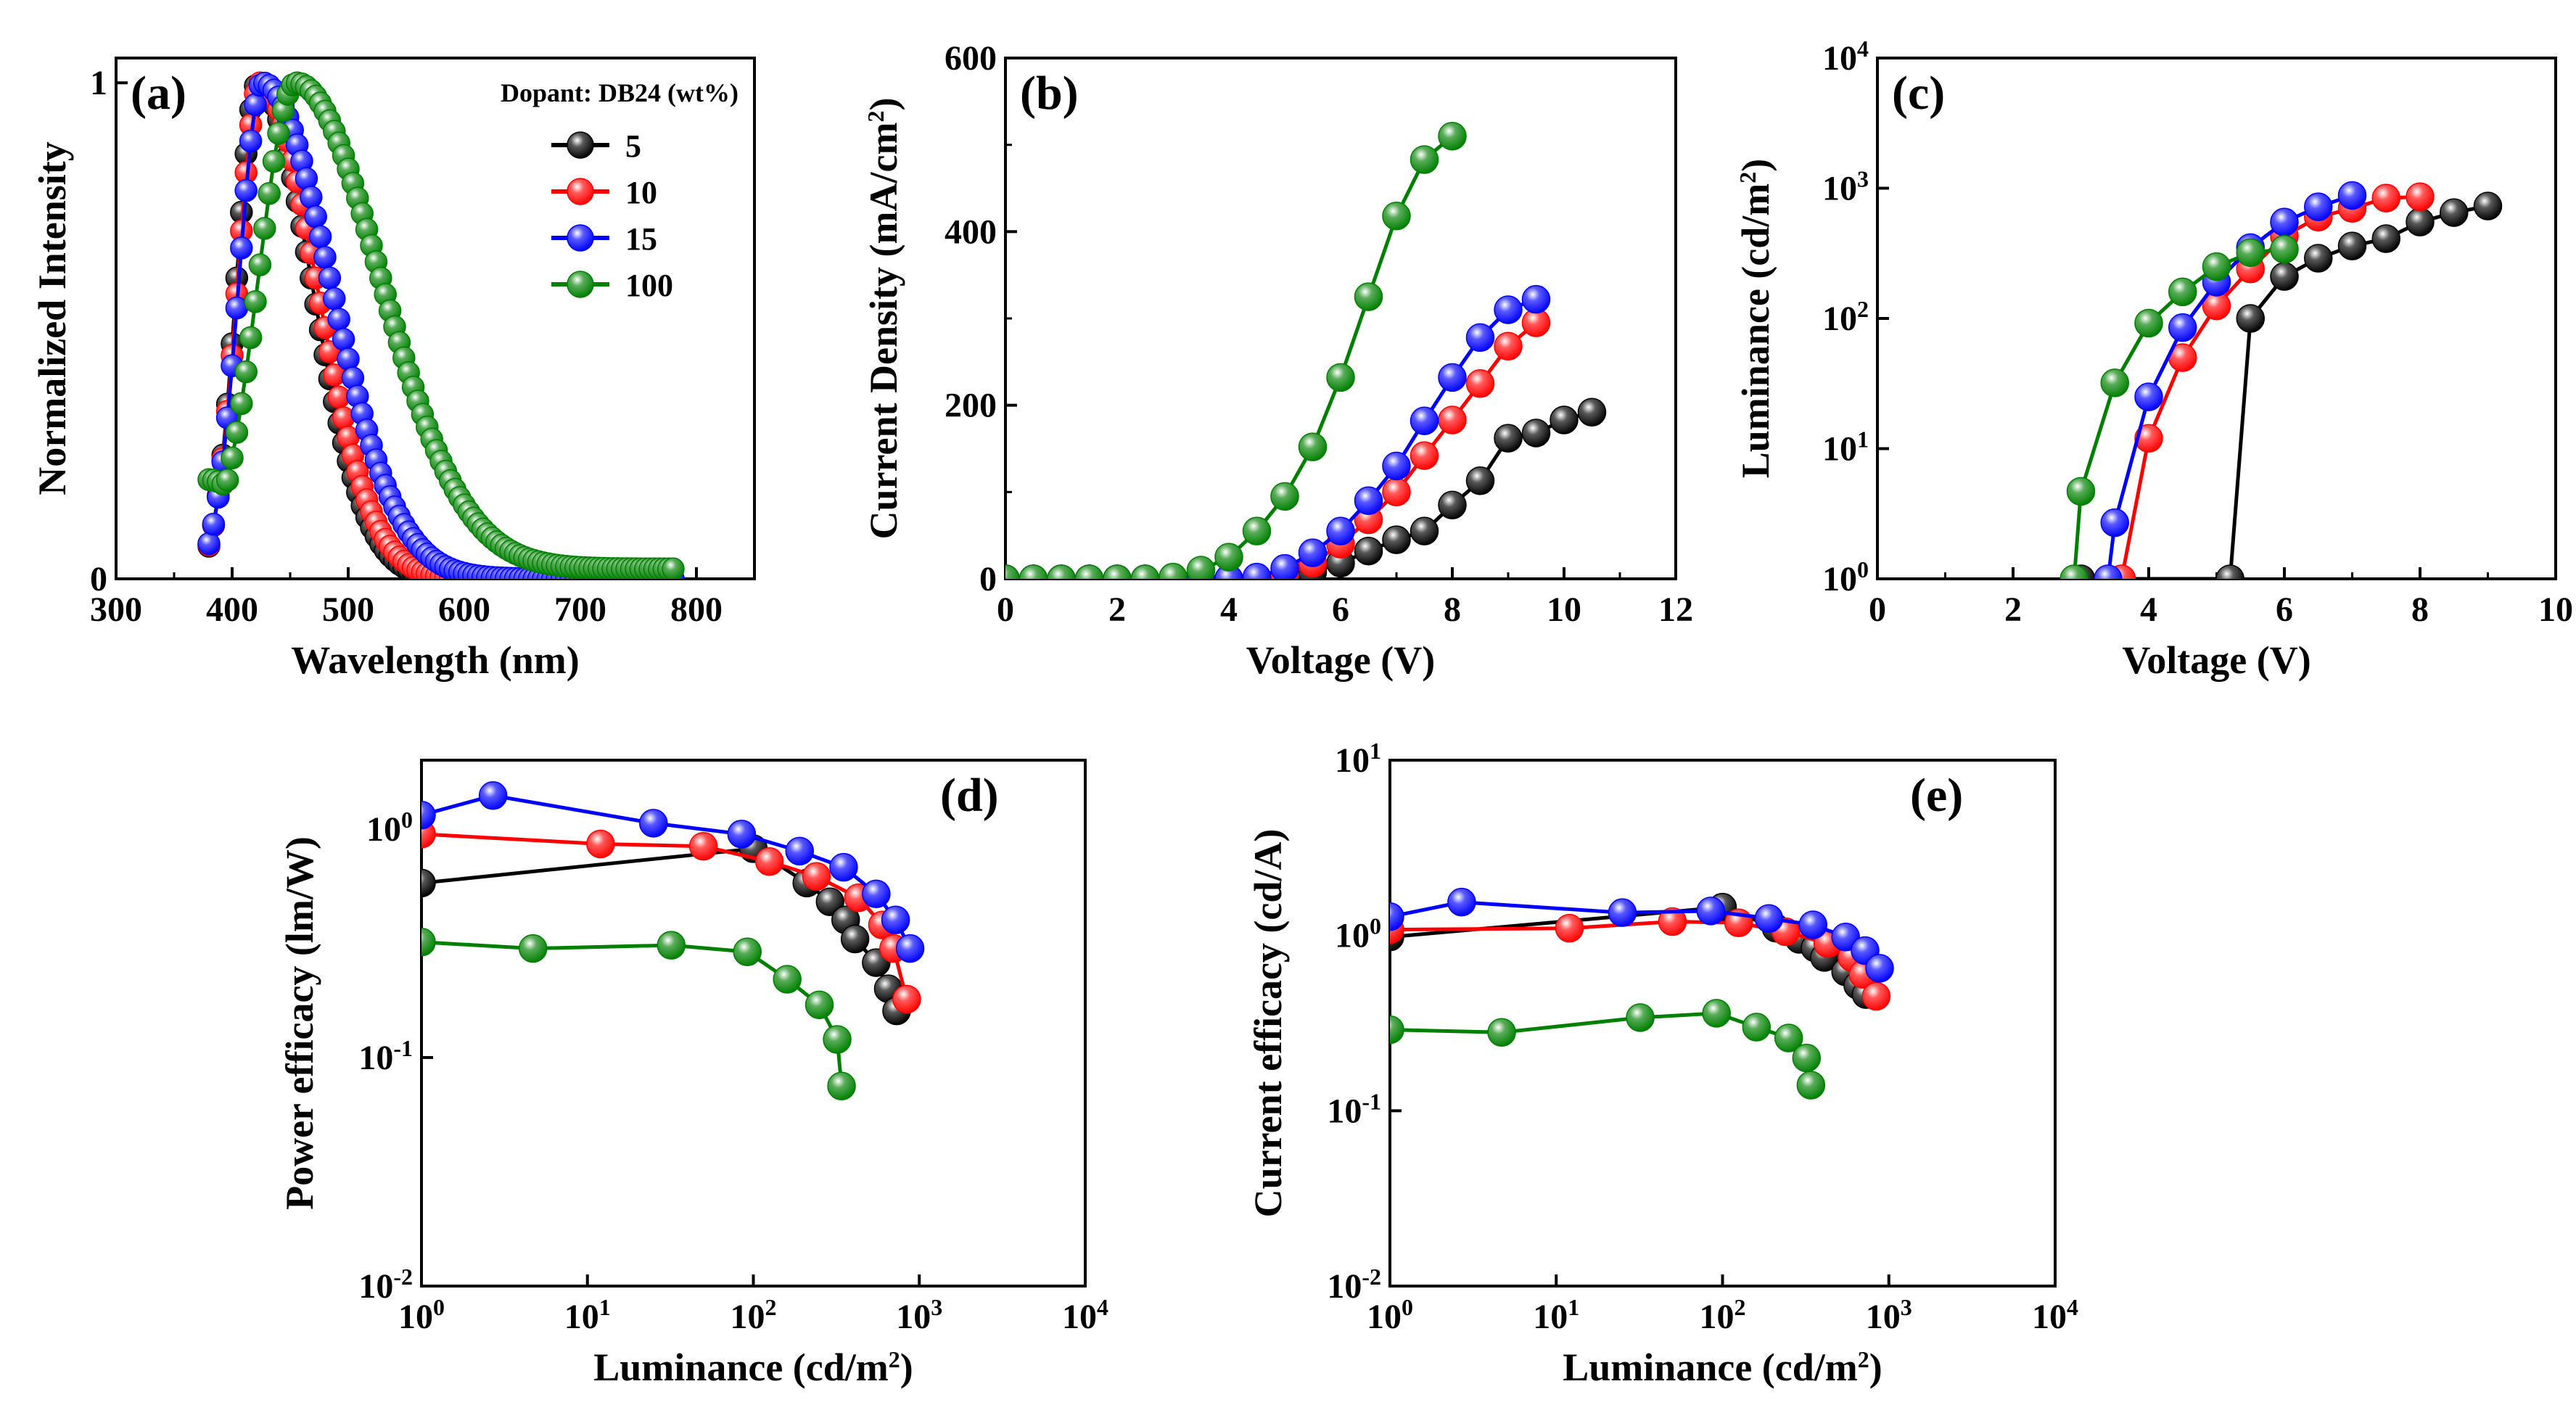  I want to click on y-axis-label: Power efficacy (lm/W), so click(299, 1023).